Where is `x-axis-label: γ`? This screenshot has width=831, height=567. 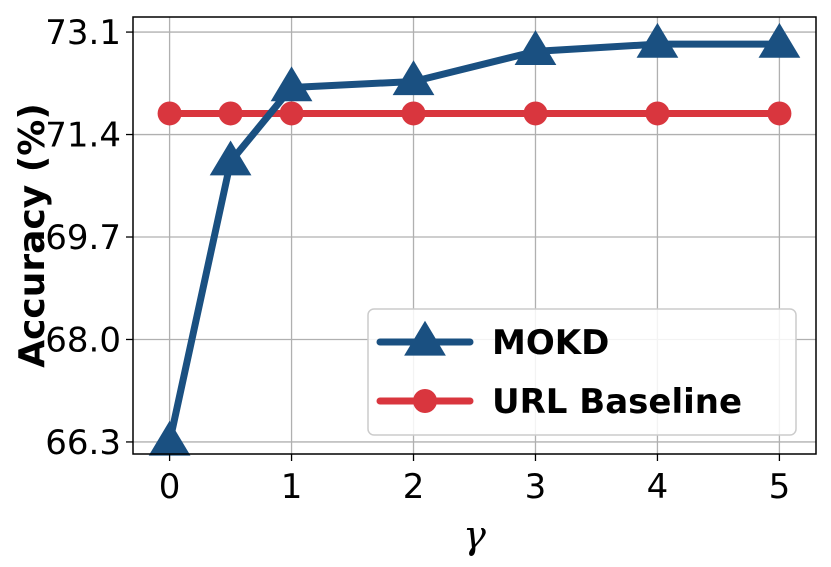 x-axis-label: γ is located at coordinates (474, 535).